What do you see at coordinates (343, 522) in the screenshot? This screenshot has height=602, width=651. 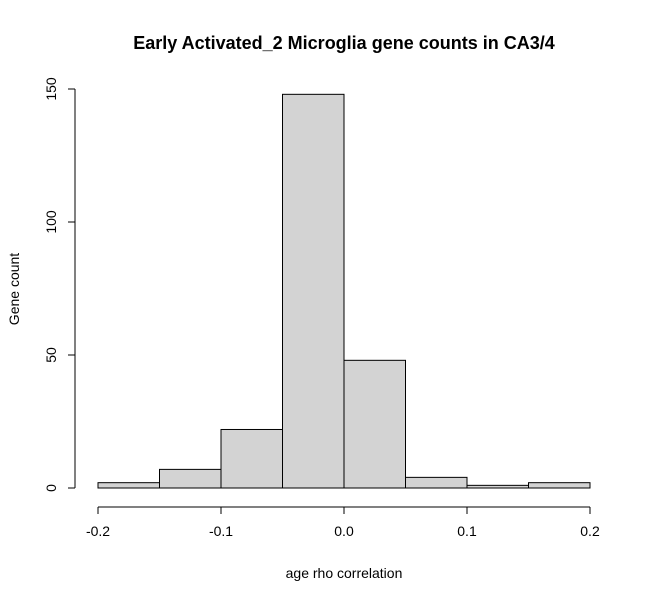 I see `x-axis: -0.2 -0.1 0.0 0.1 0.2` at bounding box center [343, 522].